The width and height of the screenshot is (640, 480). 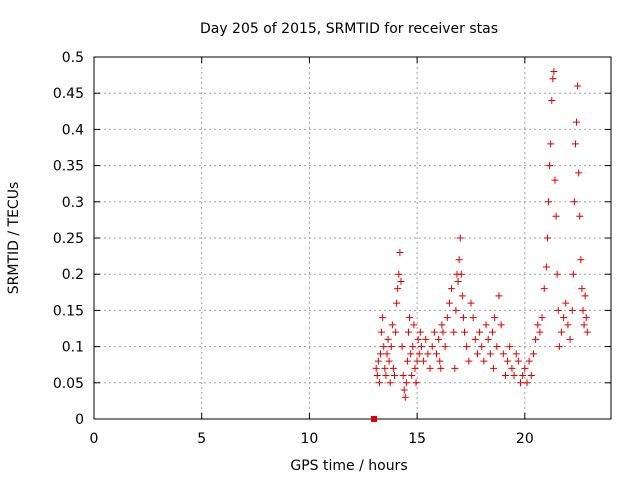 I want to click on x-tick-label: 15, so click(x=417, y=439).